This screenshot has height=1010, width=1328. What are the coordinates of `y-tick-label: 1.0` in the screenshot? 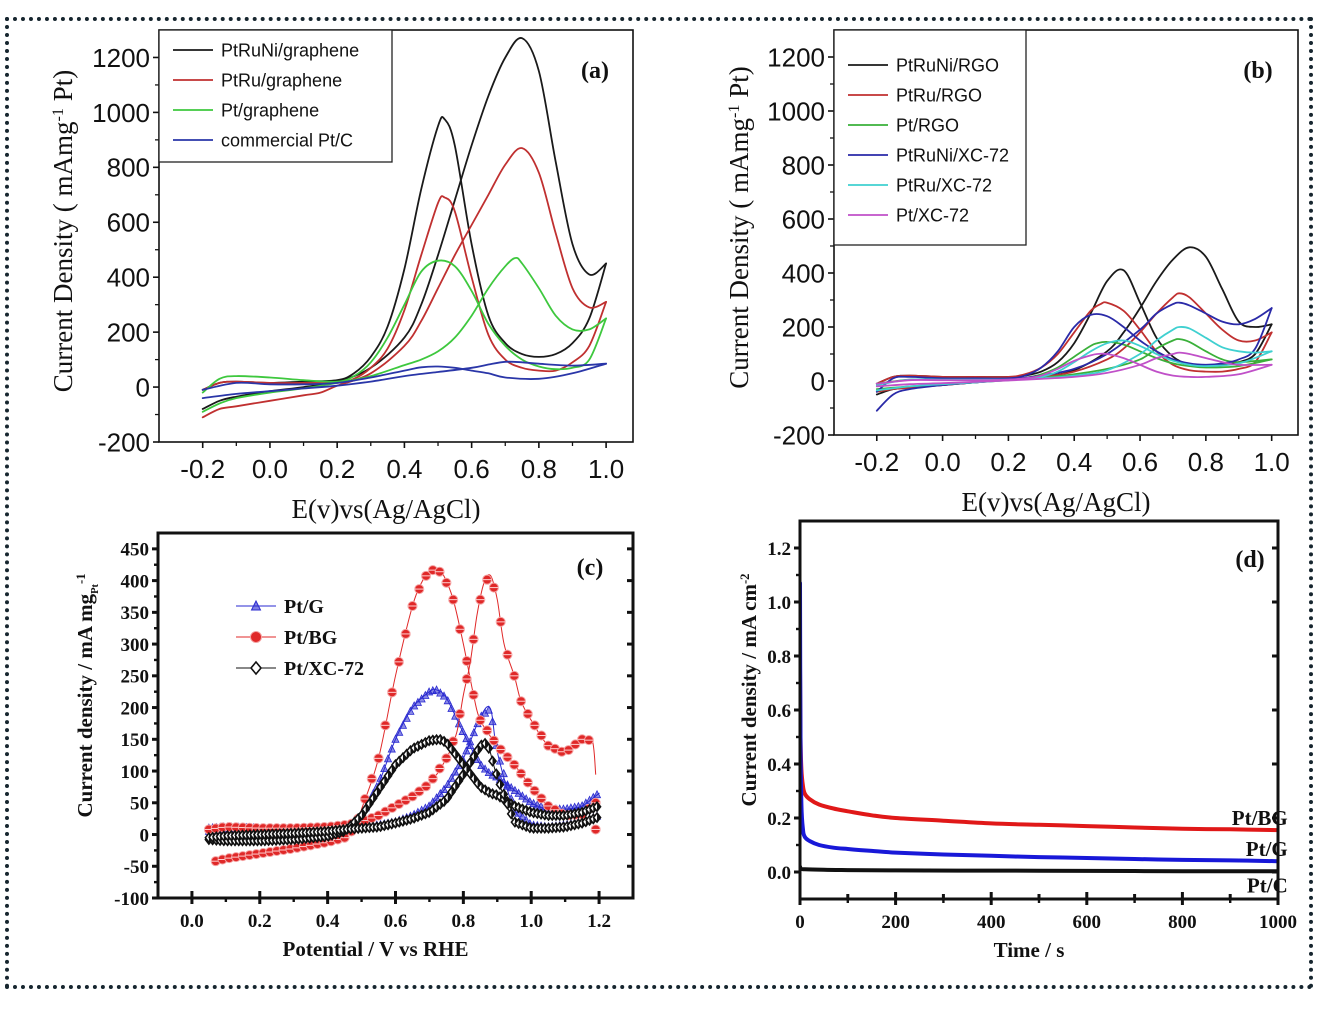 It's located at (779, 603).